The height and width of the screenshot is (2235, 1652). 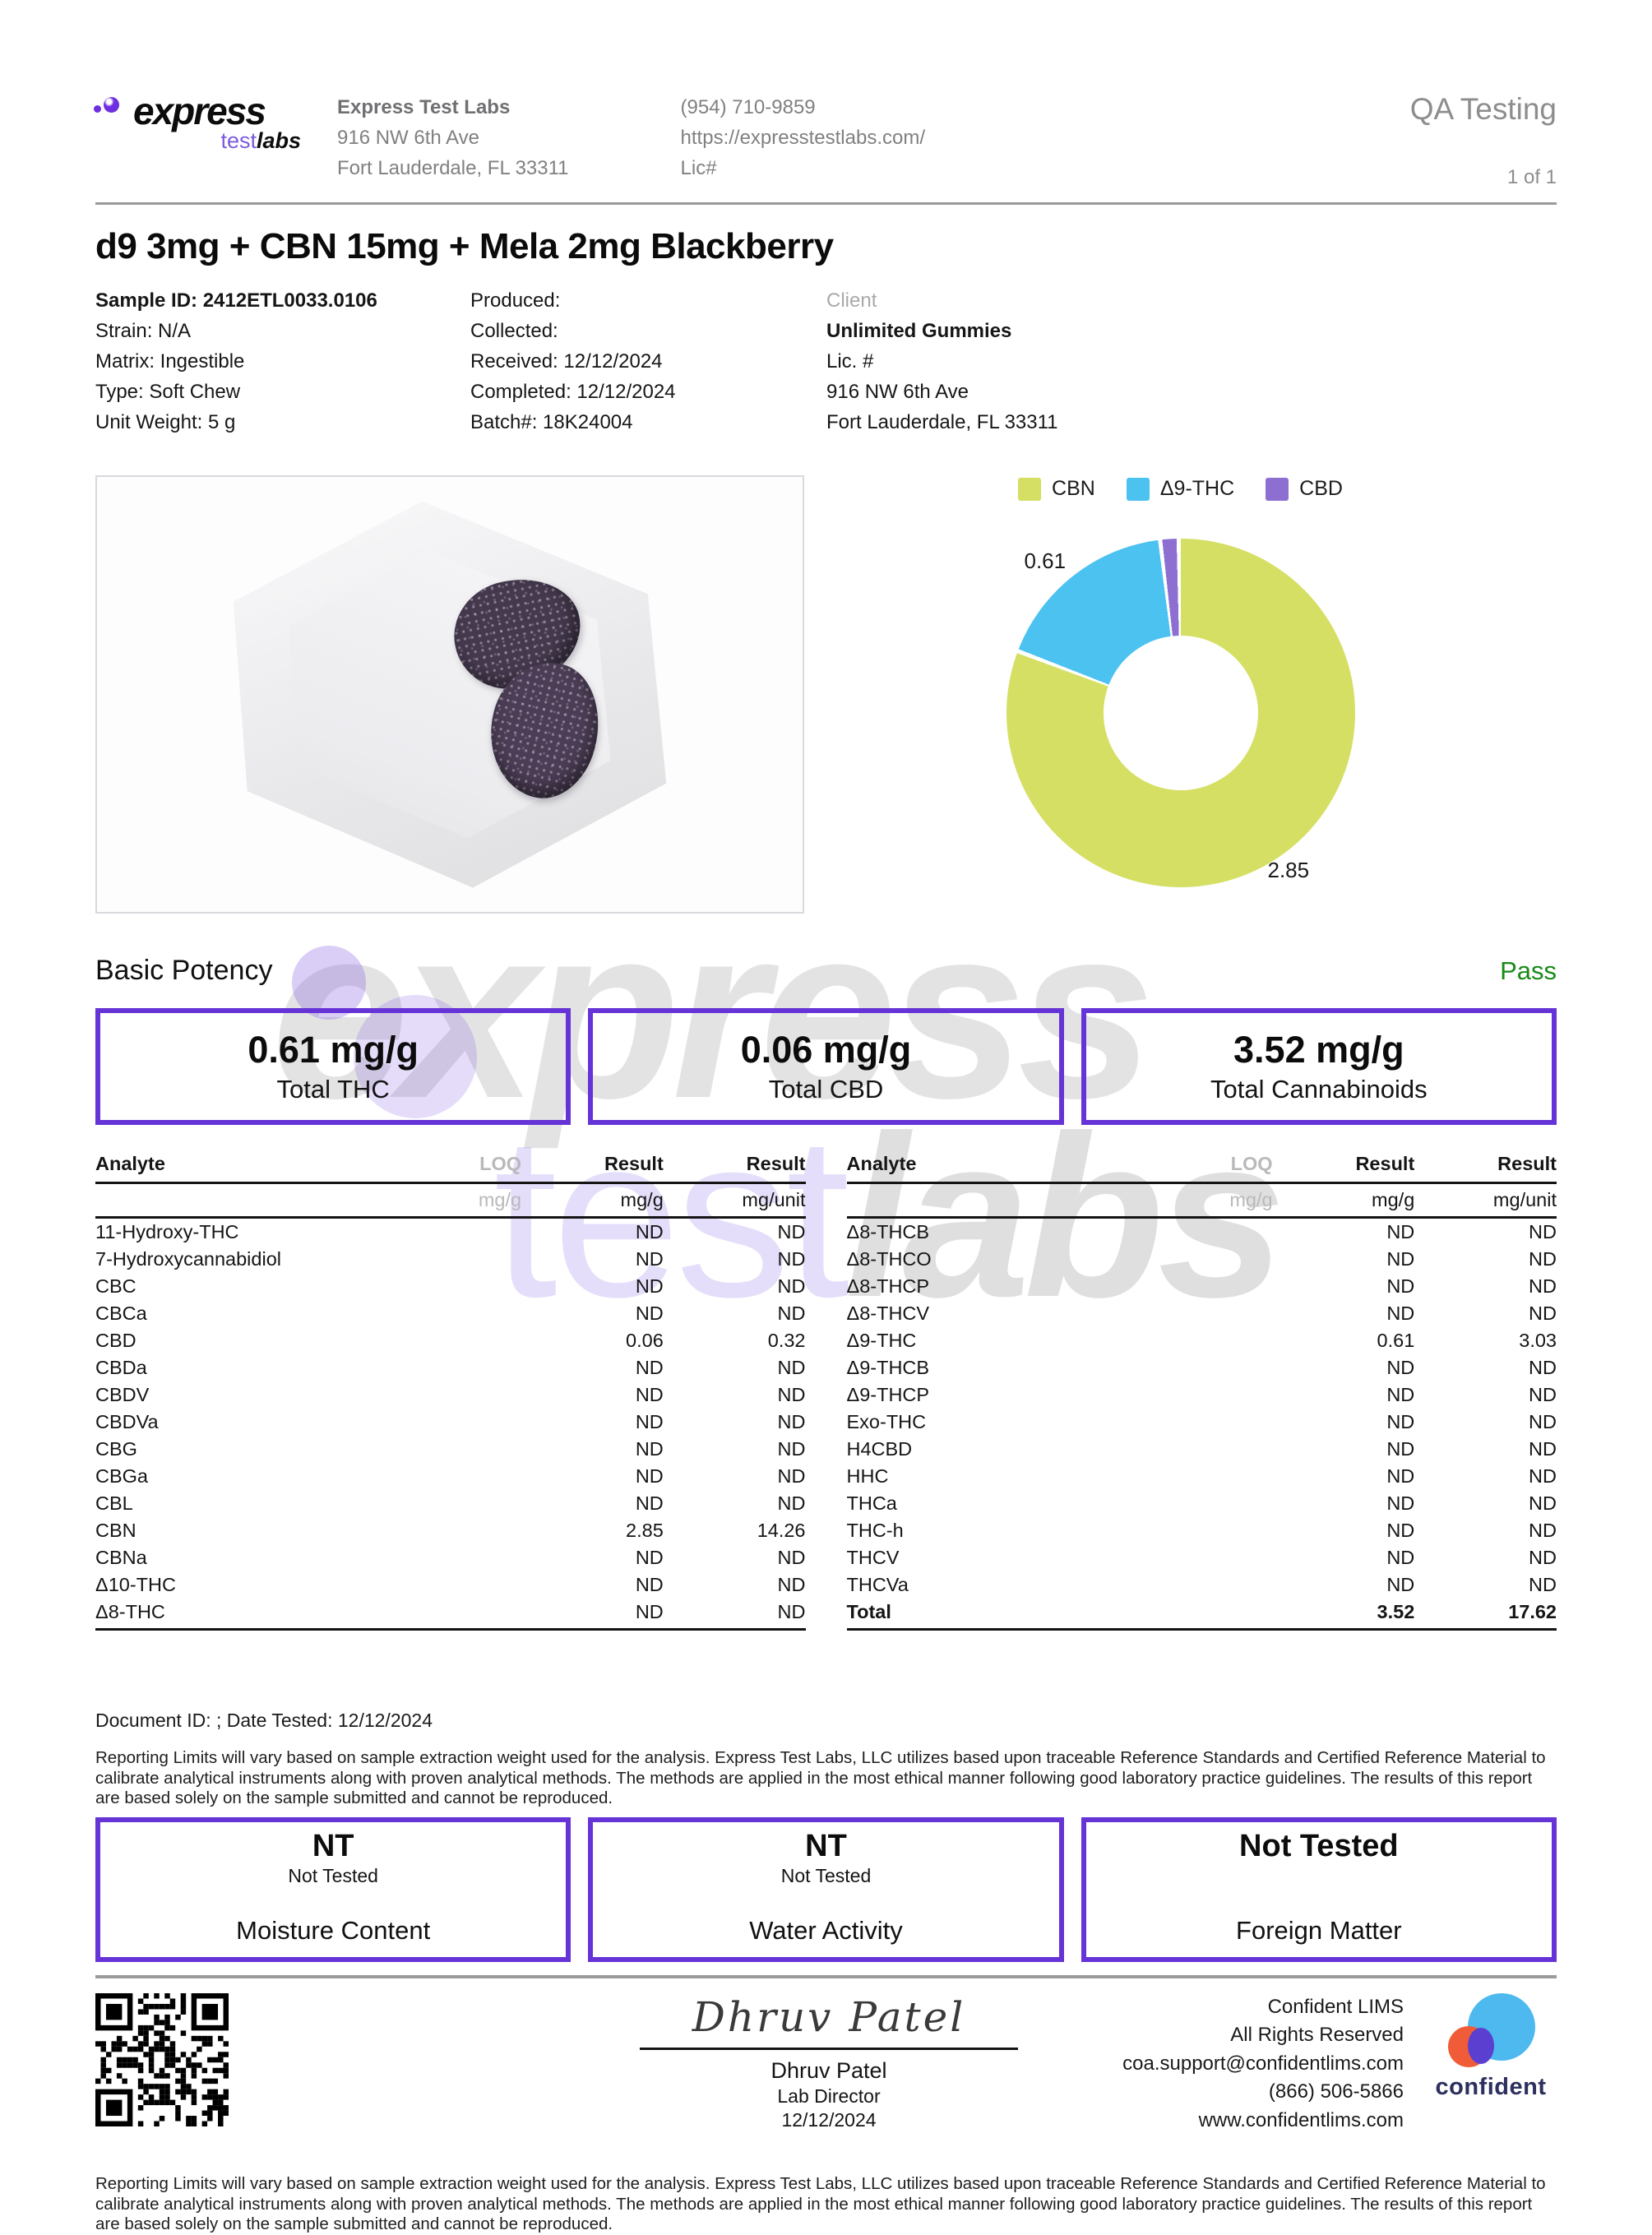 What do you see at coordinates (982, 1615) in the screenshot?
I see `analyte-name: Total` at bounding box center [982, 1615].